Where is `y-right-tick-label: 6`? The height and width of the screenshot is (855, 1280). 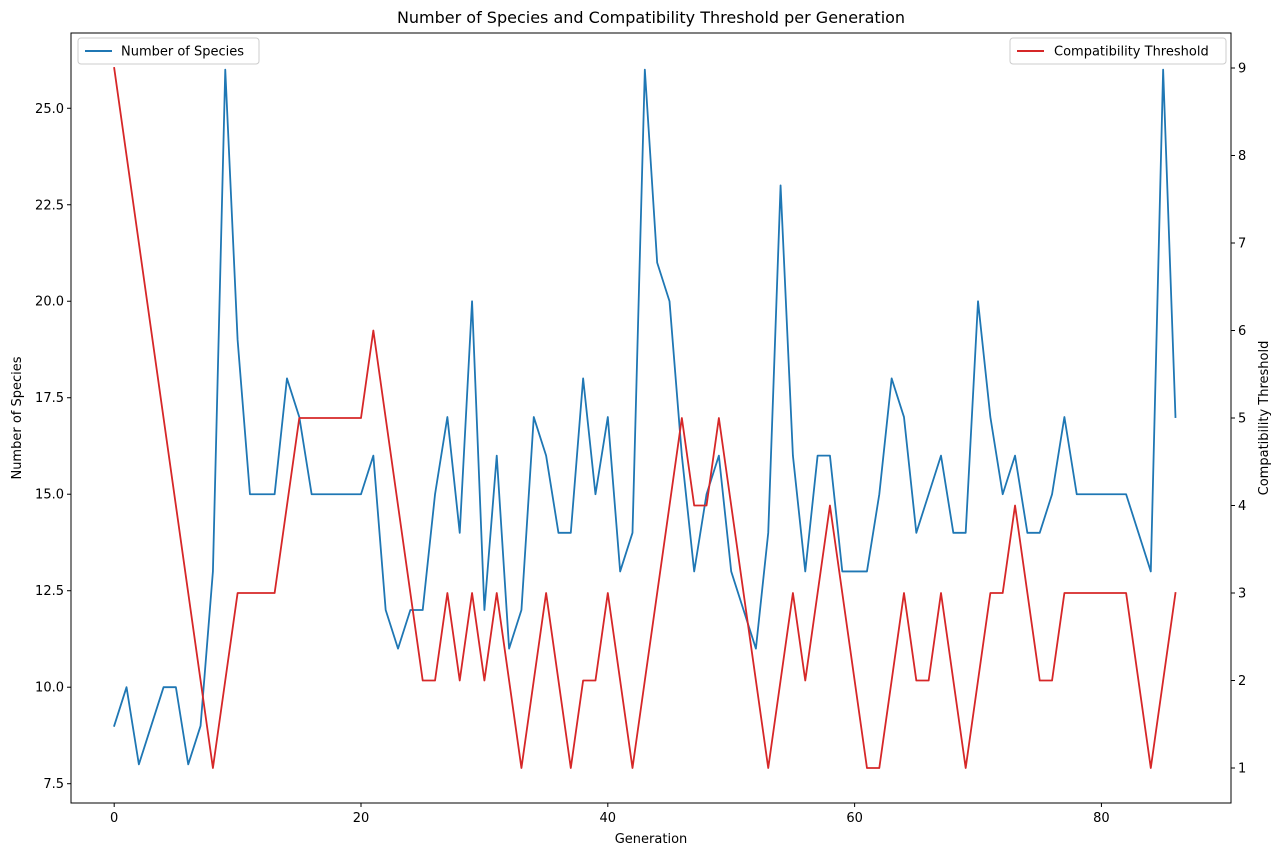 y-right-tick-label: 6 is located at coordinates (1242, 331).